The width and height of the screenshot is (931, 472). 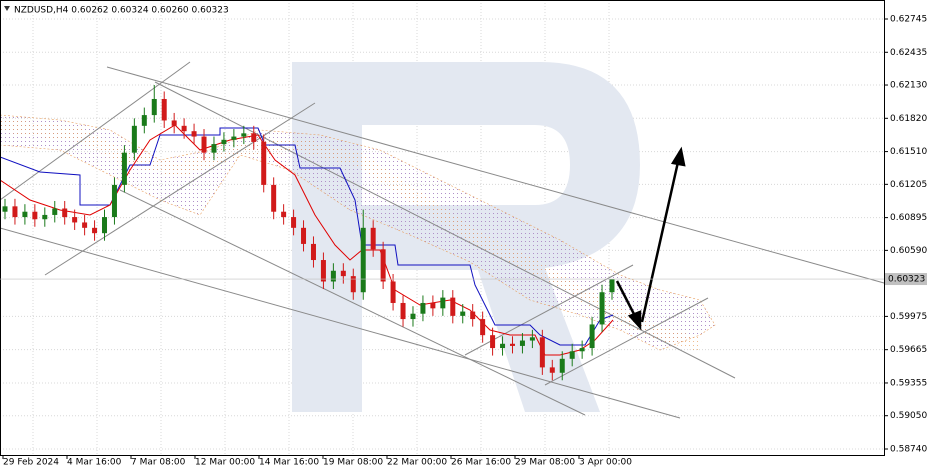 I want to click on last-price-box, so click(x=906, y=279).